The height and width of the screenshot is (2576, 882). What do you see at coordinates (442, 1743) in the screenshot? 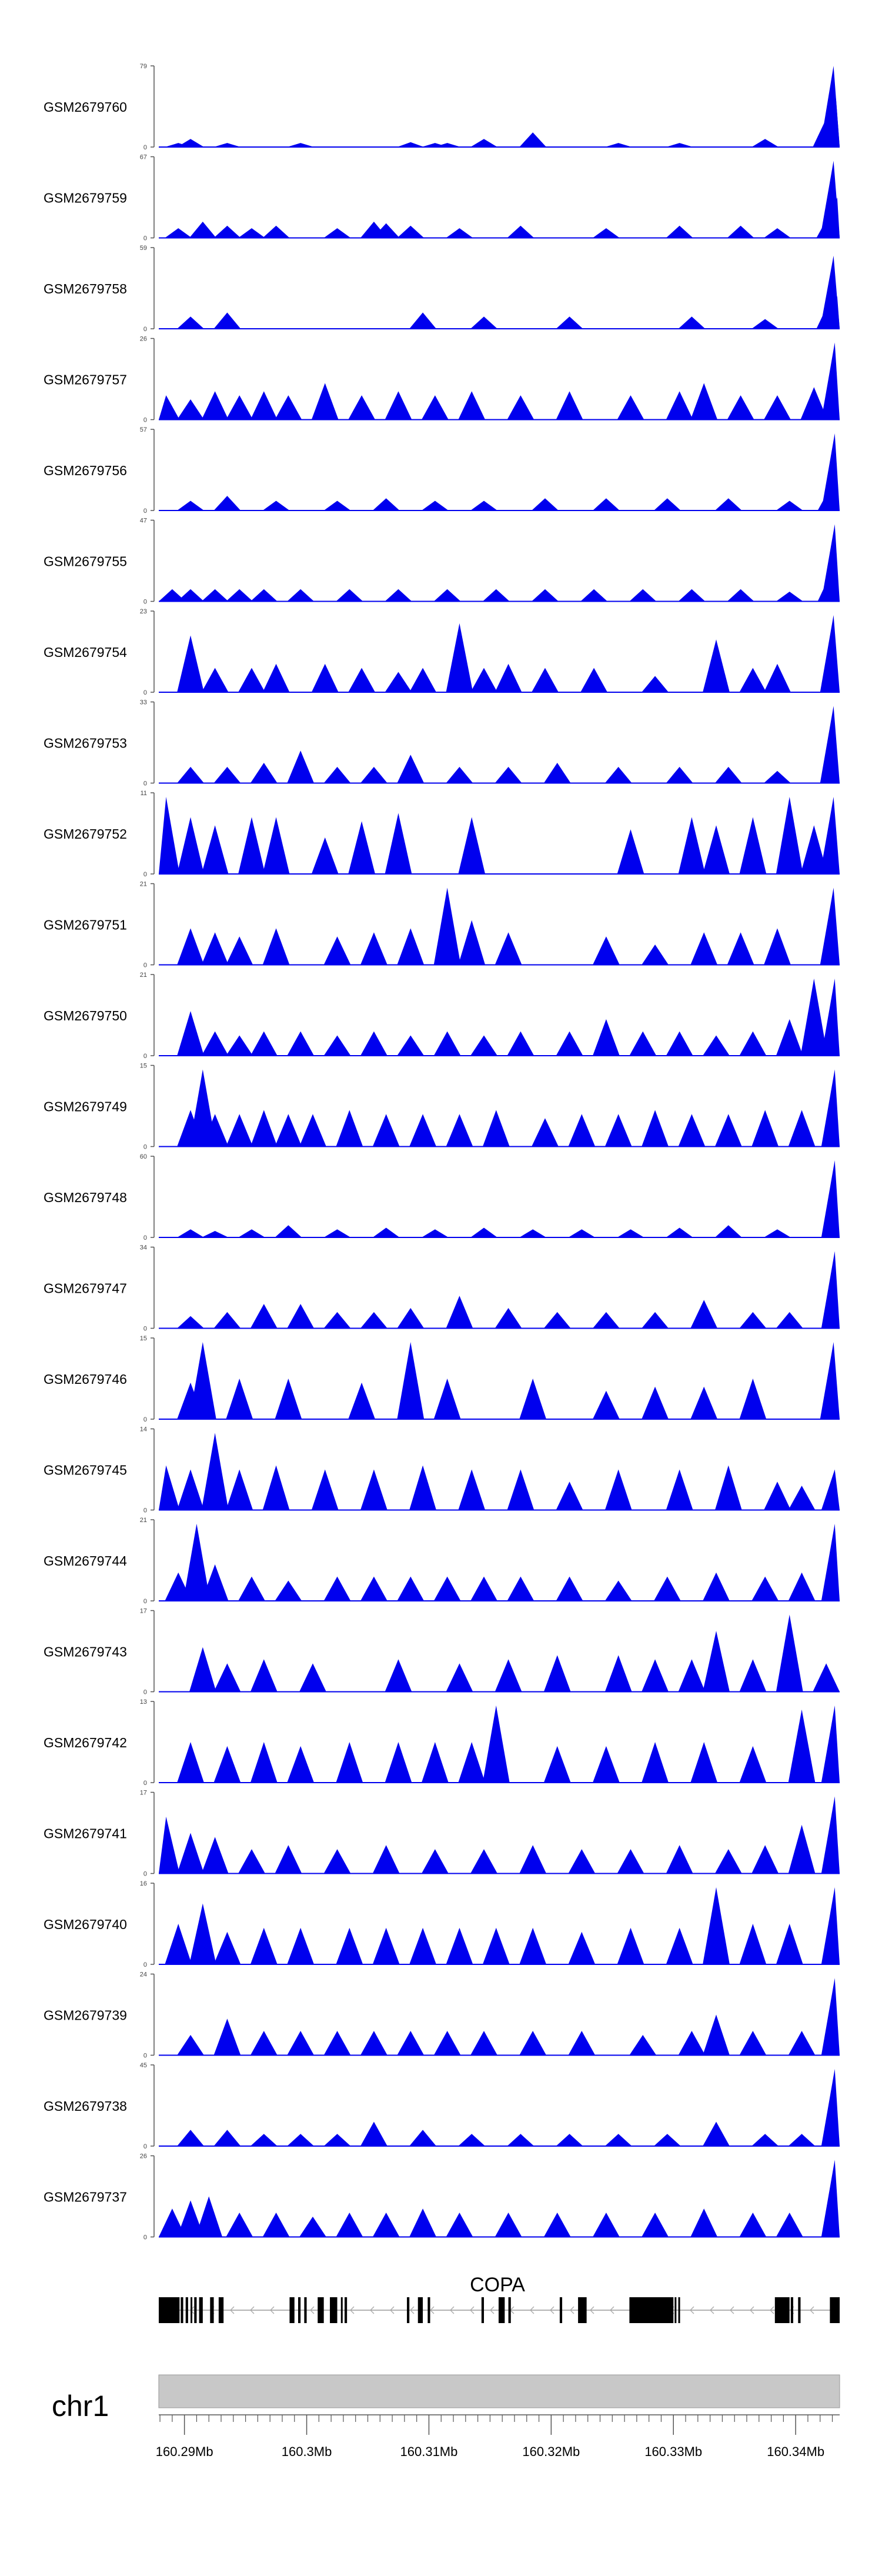
I see `track-GSM2679742: GSM2679742 13 0` at bounding box center [442, 1743].